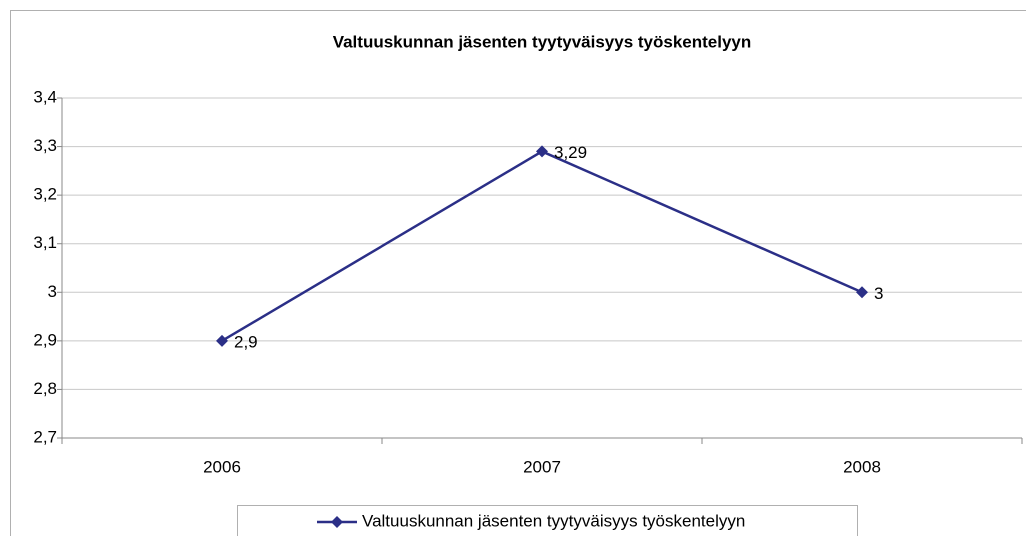 The height and width of the screenshot is (536, 1026). Describe the element at coordinates (45, 436) in the screenshot. I see `y-tick-label: 2,7` at that location.